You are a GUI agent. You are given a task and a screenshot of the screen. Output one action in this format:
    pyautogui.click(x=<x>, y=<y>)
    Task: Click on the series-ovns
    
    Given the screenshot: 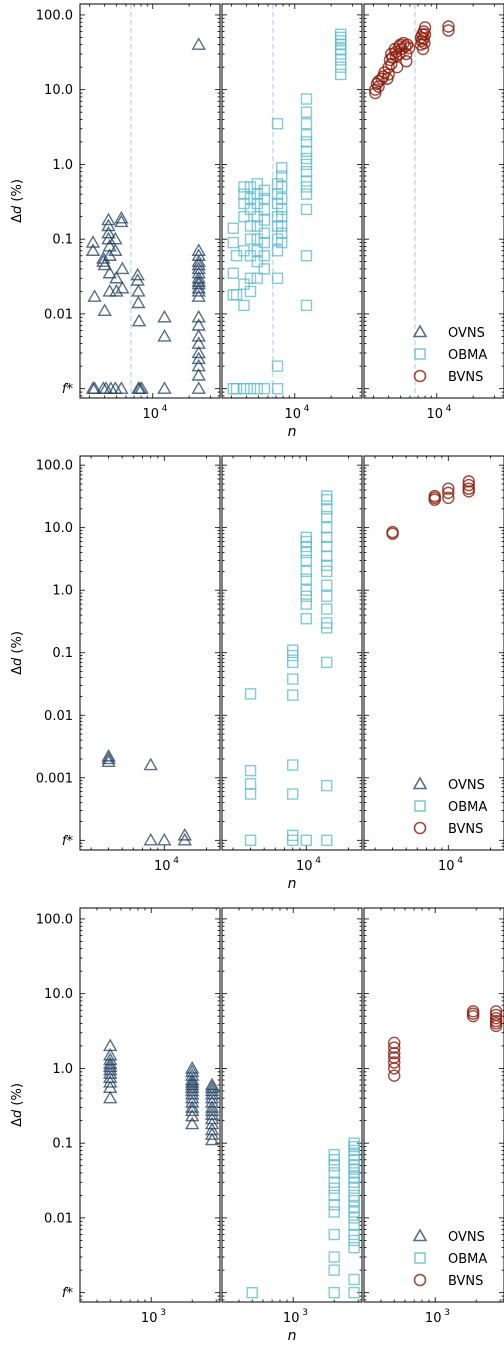 What is the action you would take?
    pyautogui.click(x=145, y=215)
    